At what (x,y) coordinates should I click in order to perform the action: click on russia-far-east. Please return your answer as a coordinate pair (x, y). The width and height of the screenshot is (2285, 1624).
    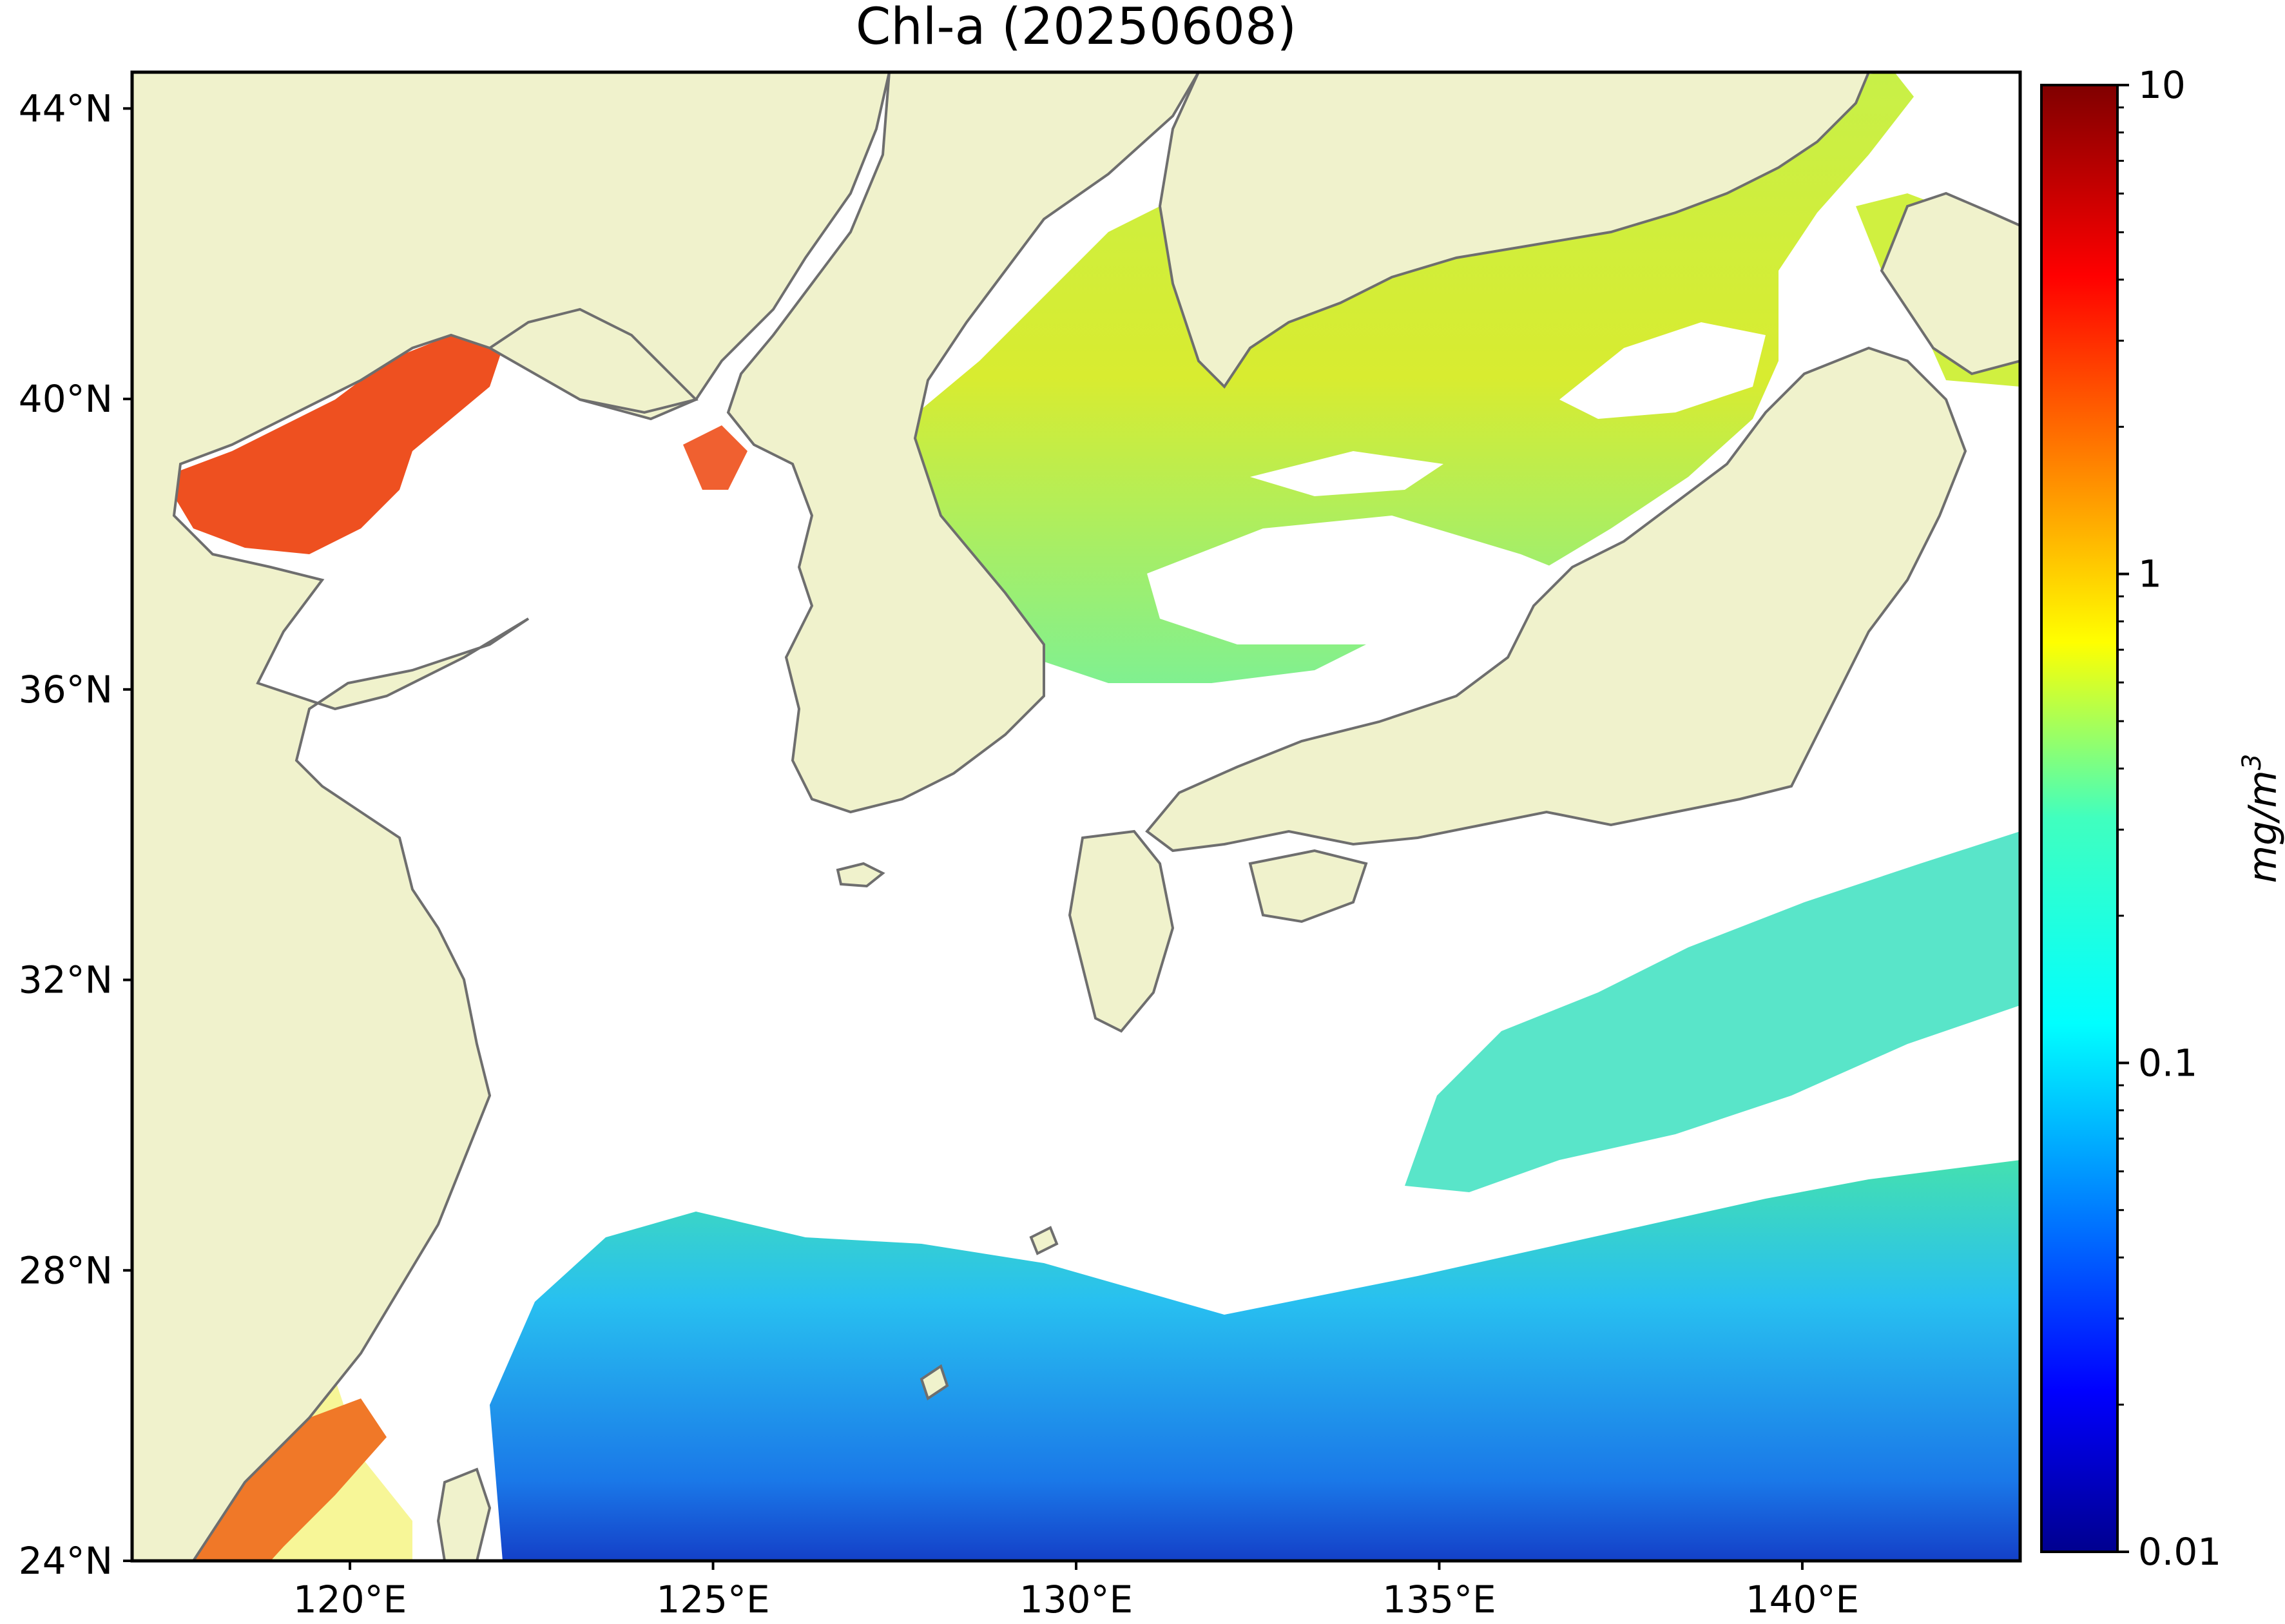
    Looking at the image, I should click on (1514, 230).